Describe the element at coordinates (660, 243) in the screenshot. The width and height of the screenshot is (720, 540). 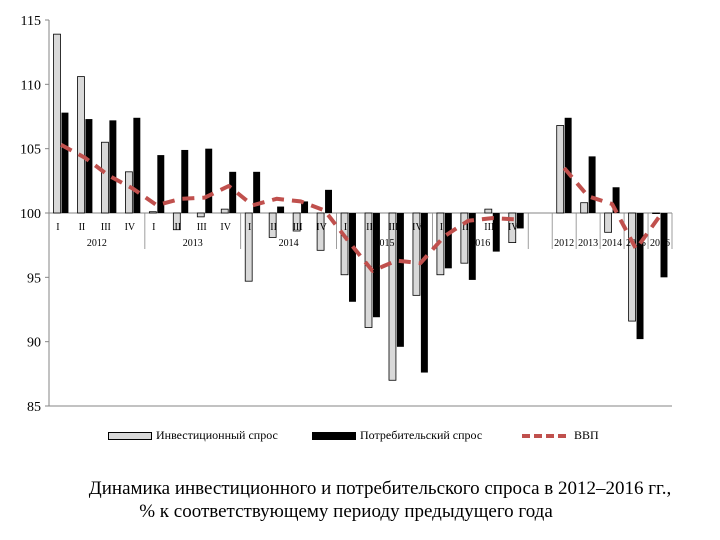
I see `annual-label: 2016` at that location.